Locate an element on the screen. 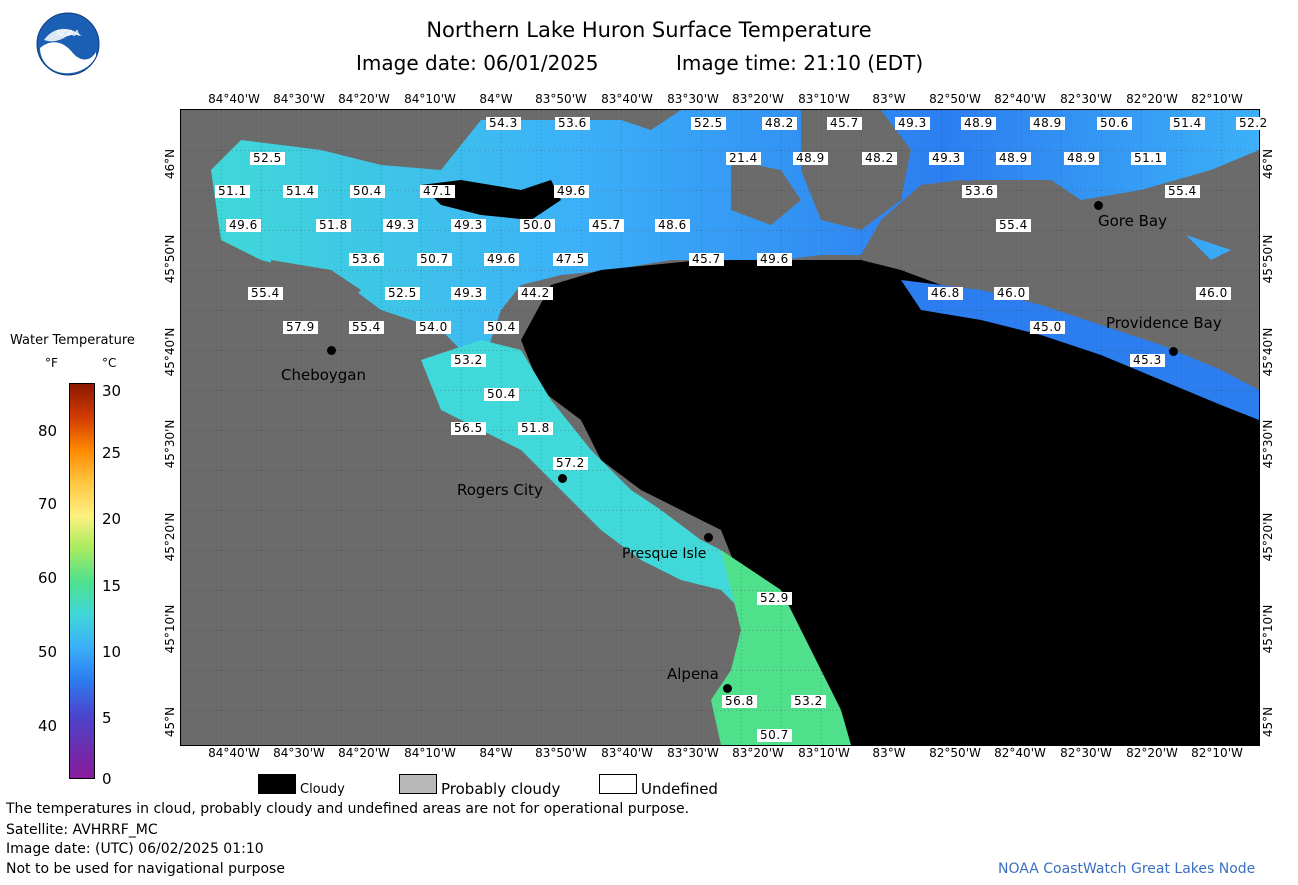 Image resolution: width=1298 pixels, height=885 pixels. image-time: Image time: 21:10 (EDT) is located at coordinates (800, 63).